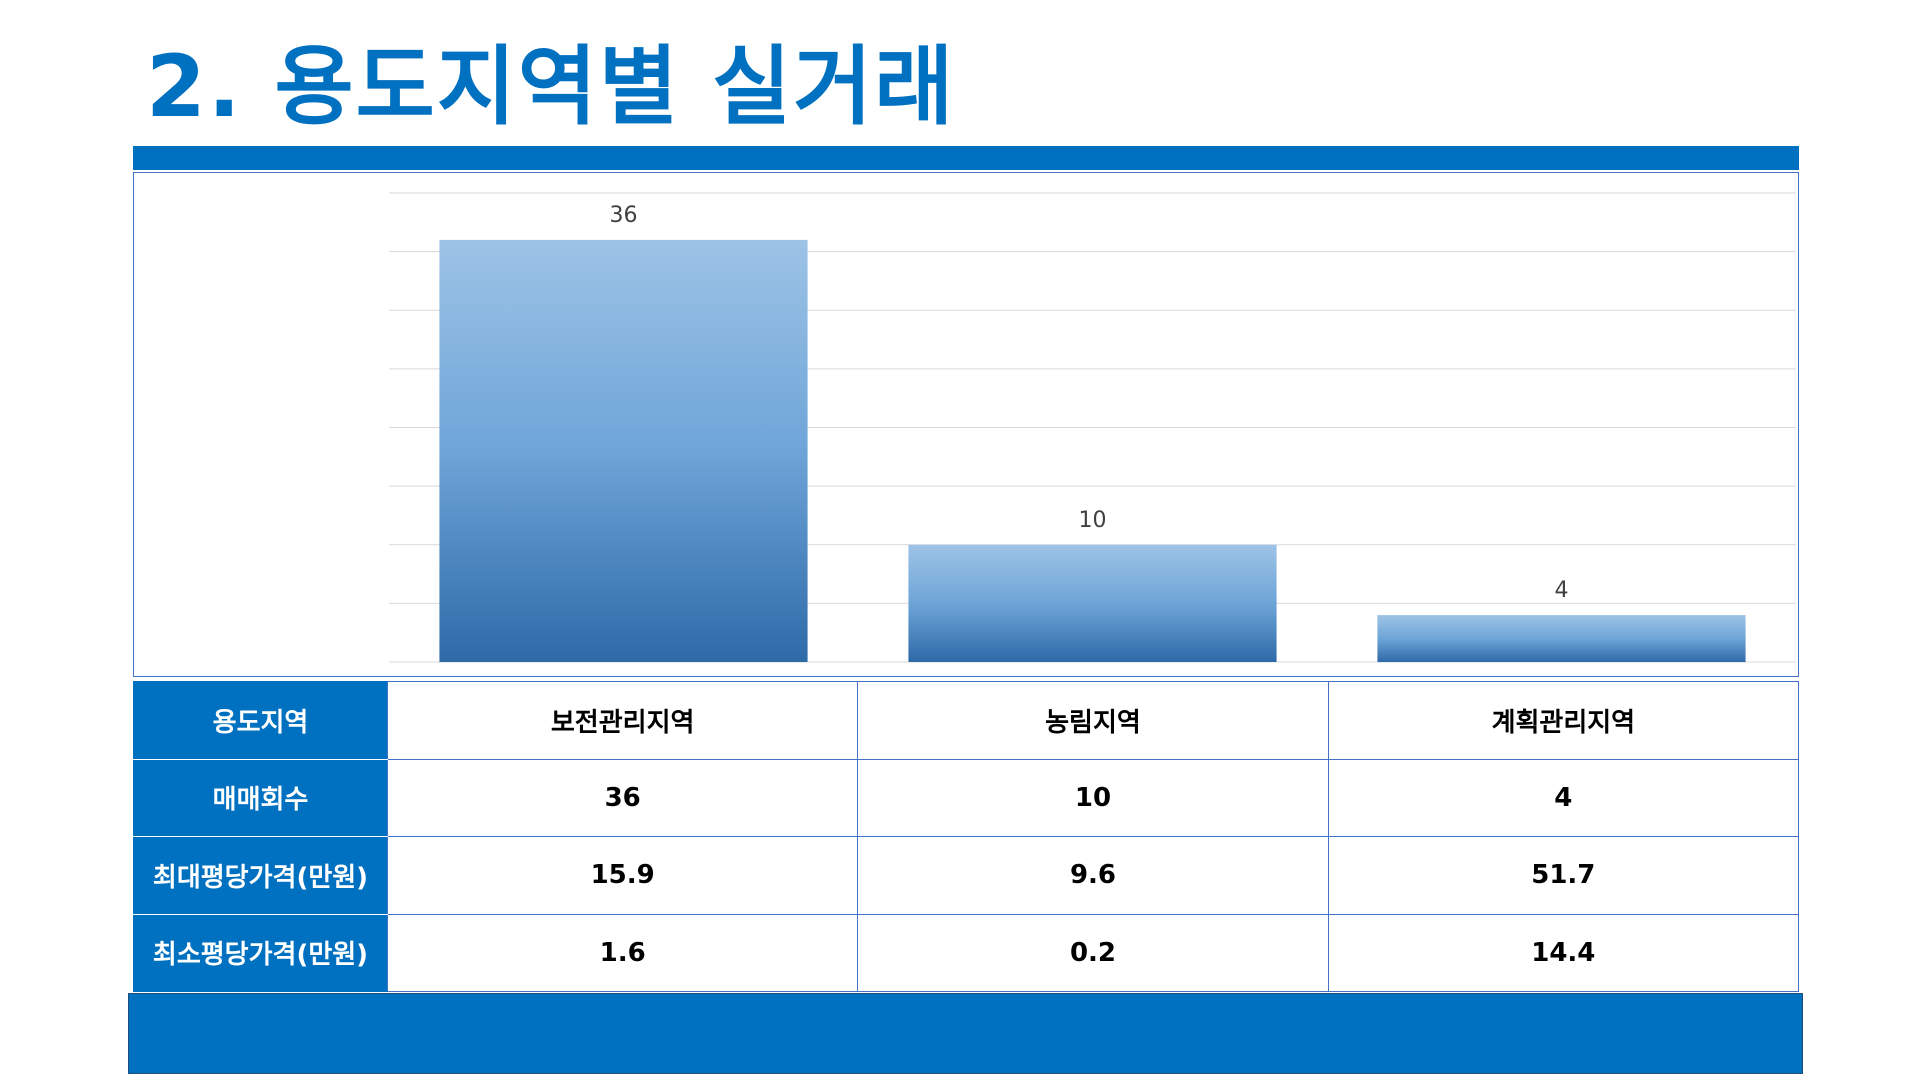 Image resolution: width=1920 pixels, height=1080 pixels. I want to click on footer-bar, so click(965, 1033).